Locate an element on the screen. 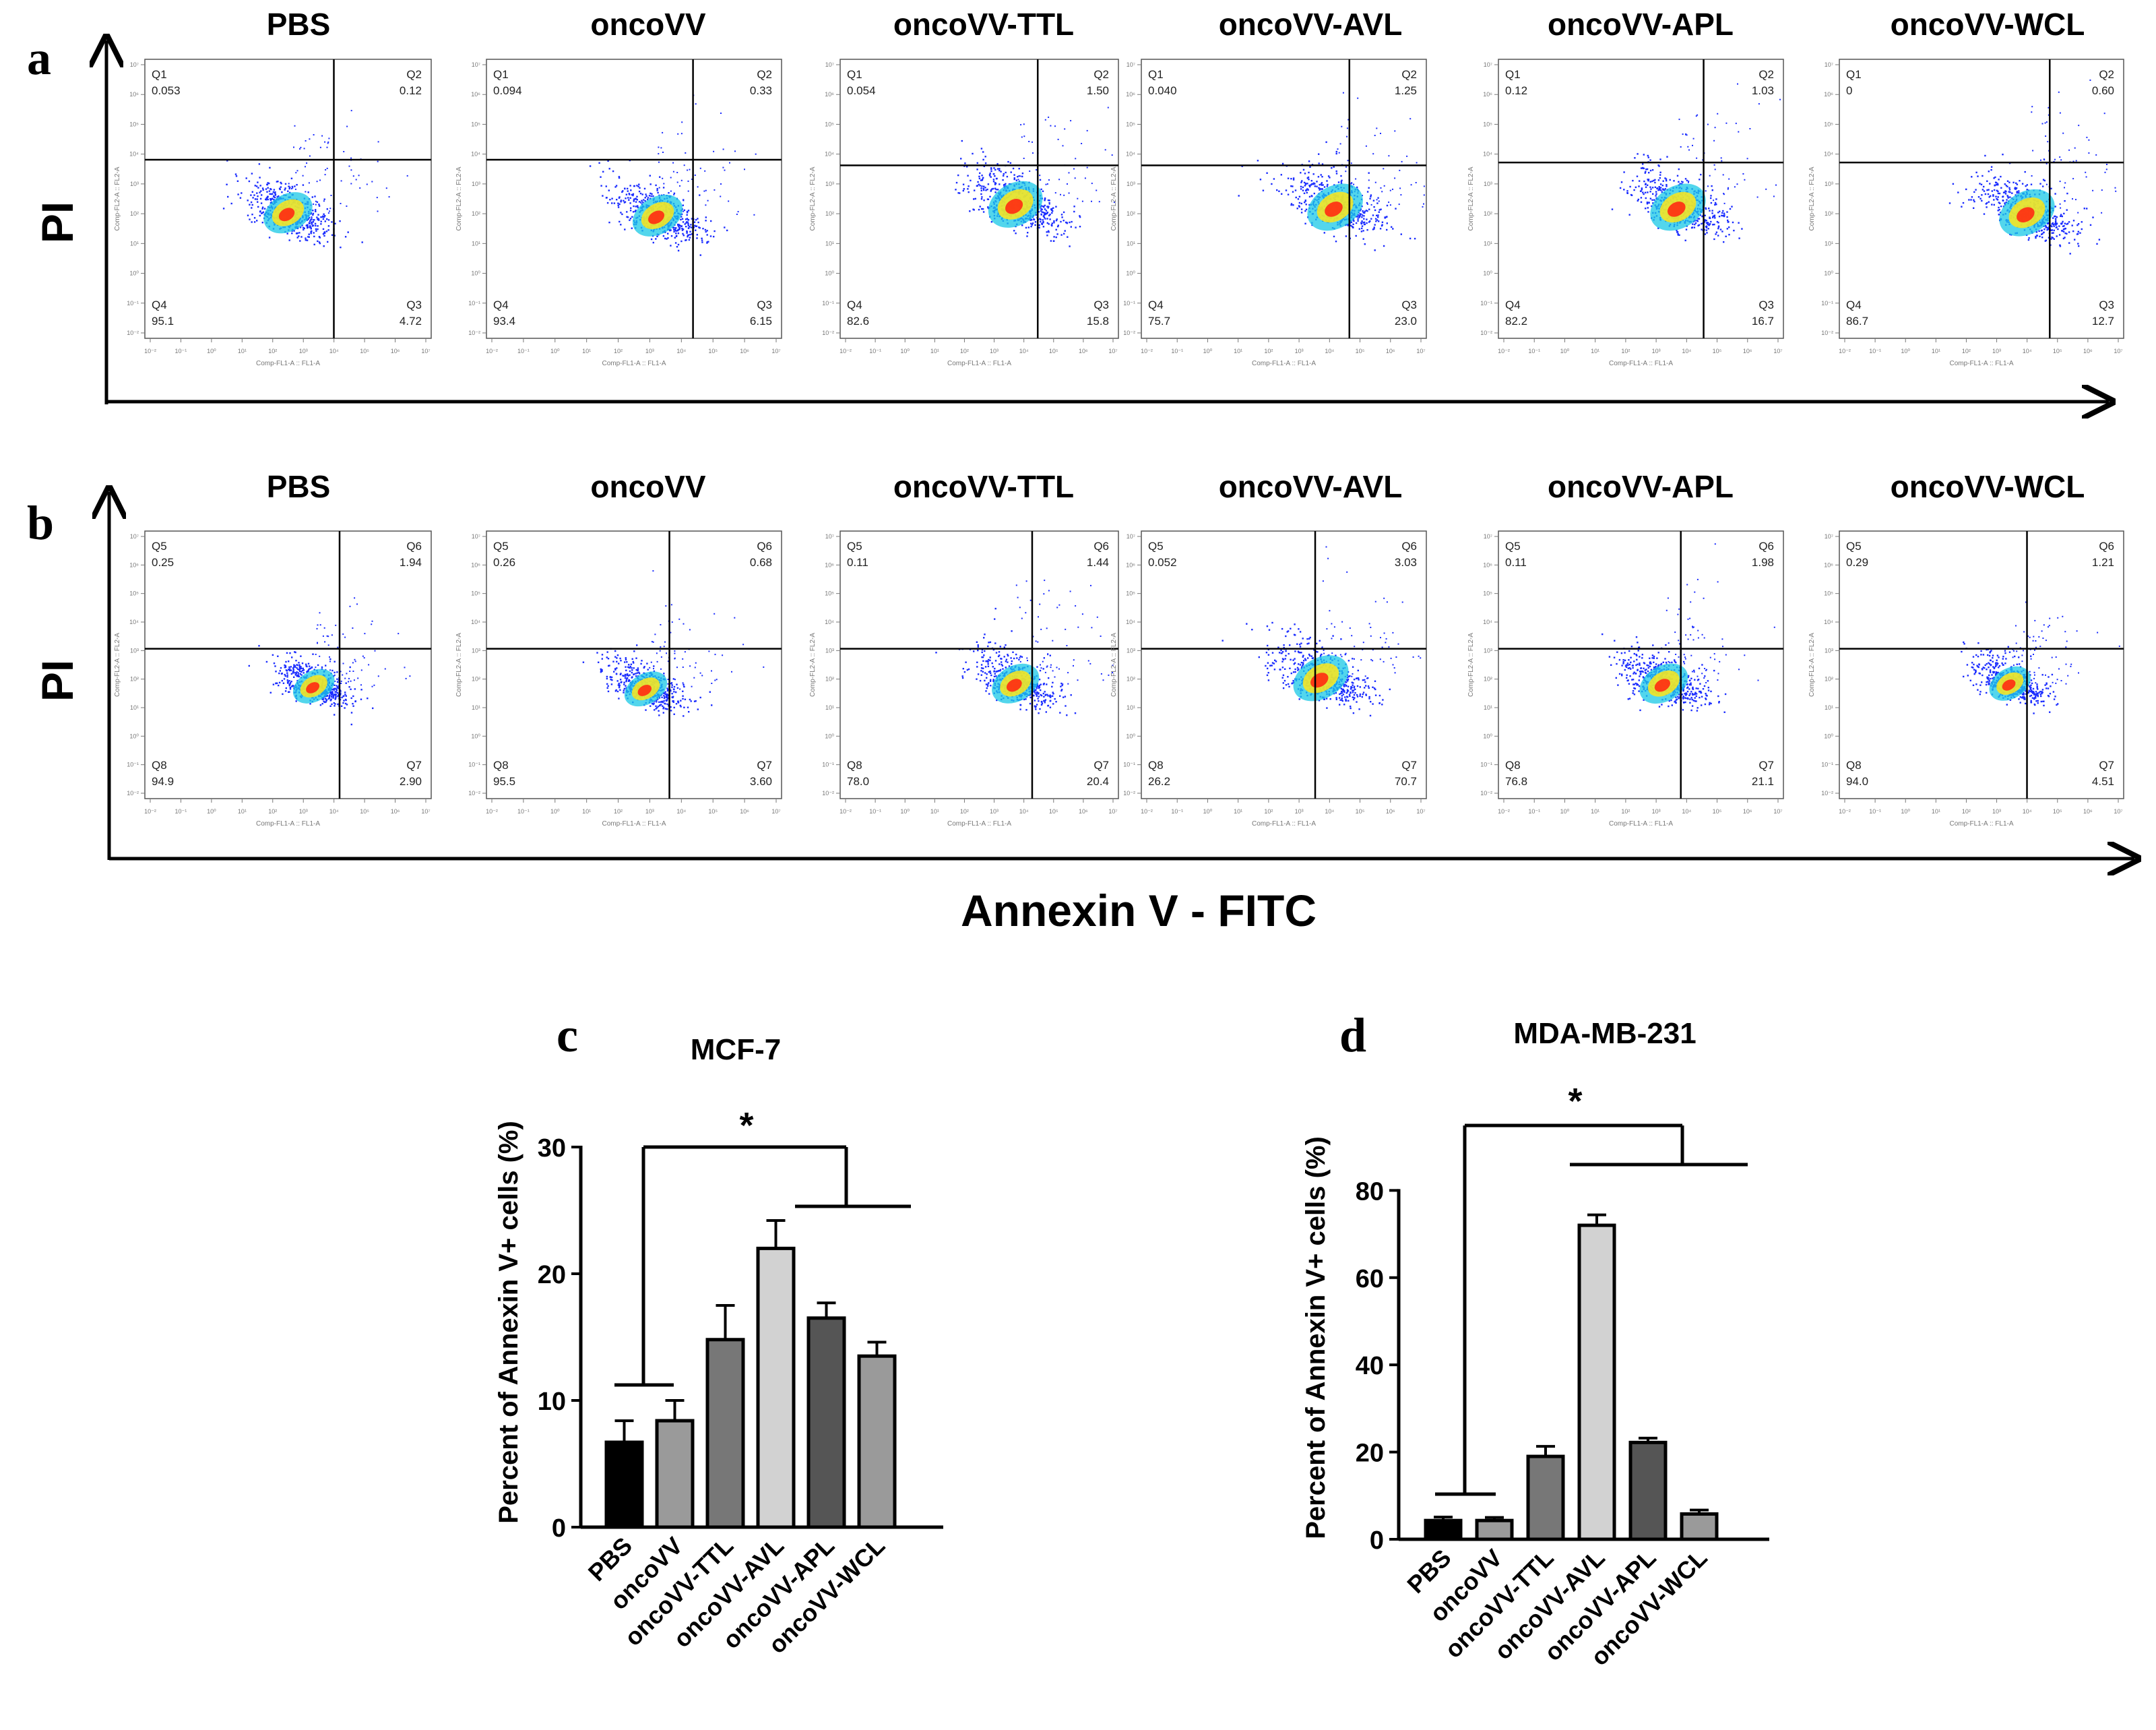 This screenshot has width=2156, height=1730. x-tick-label: 10⁷ is located at coordinates (425, 811).